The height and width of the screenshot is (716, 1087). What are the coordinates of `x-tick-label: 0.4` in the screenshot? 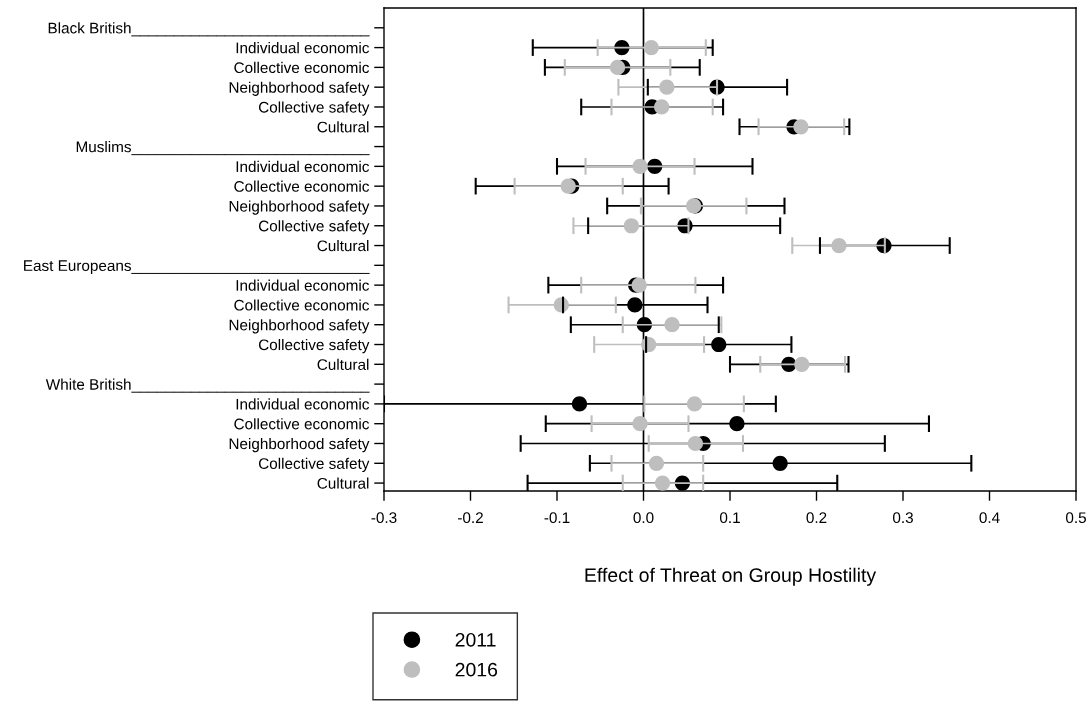 It's located at (989, 518).